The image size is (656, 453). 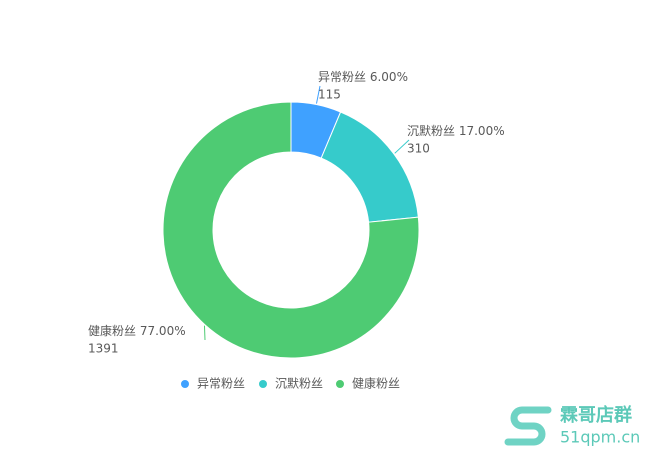 I want to click on slice-label: 异常粉丝 6.00%, so click(x=363, y=77).